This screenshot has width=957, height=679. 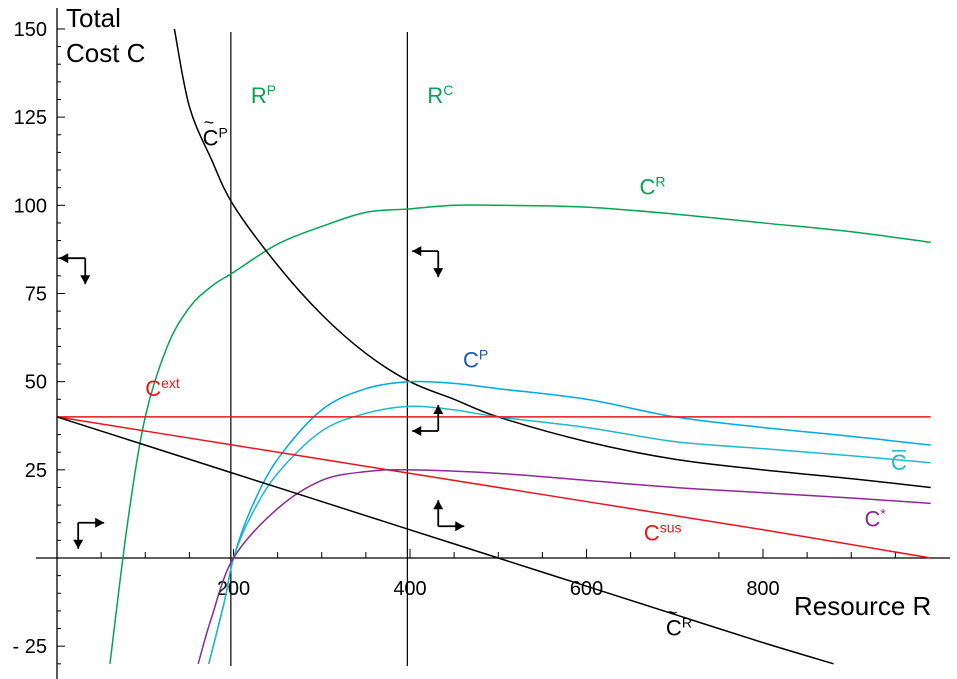 I want to click on x-tick-label: 600, so click(x=586, y=589).